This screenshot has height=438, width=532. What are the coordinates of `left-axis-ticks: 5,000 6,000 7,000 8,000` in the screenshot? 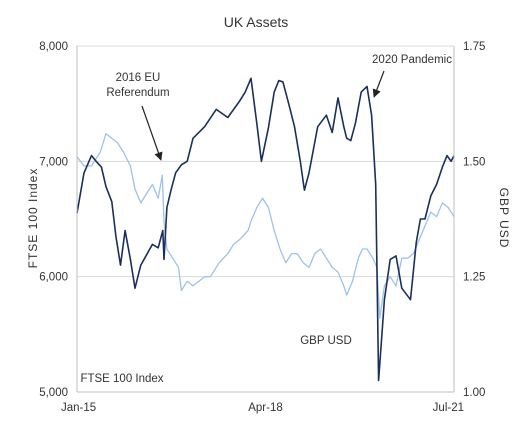 It's located at (53, 220).